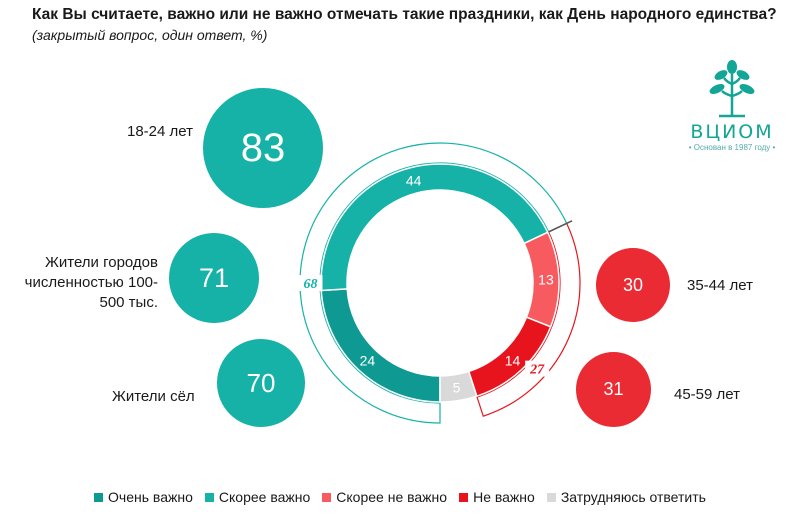 The image size is (800, 515). I want to click on bubble-value: 31, so click(613, 389).